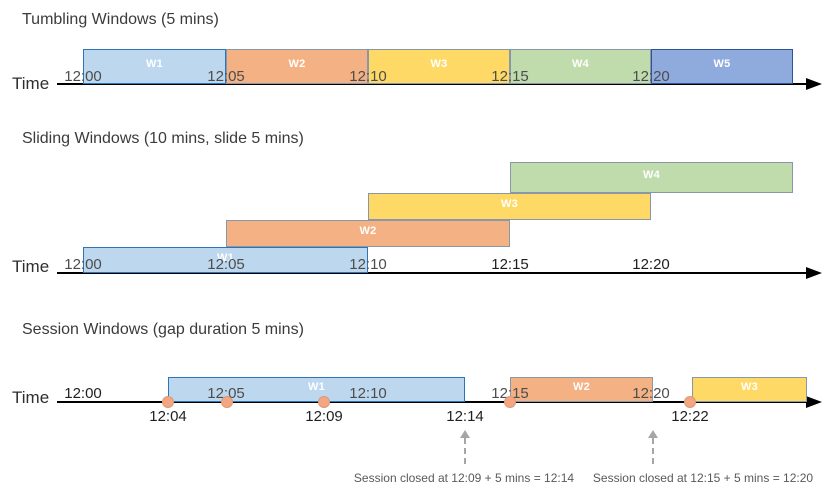 This screenshot has height=498, width=829. I want to click on session-timeline-arrow-icon, so click(814, 402).